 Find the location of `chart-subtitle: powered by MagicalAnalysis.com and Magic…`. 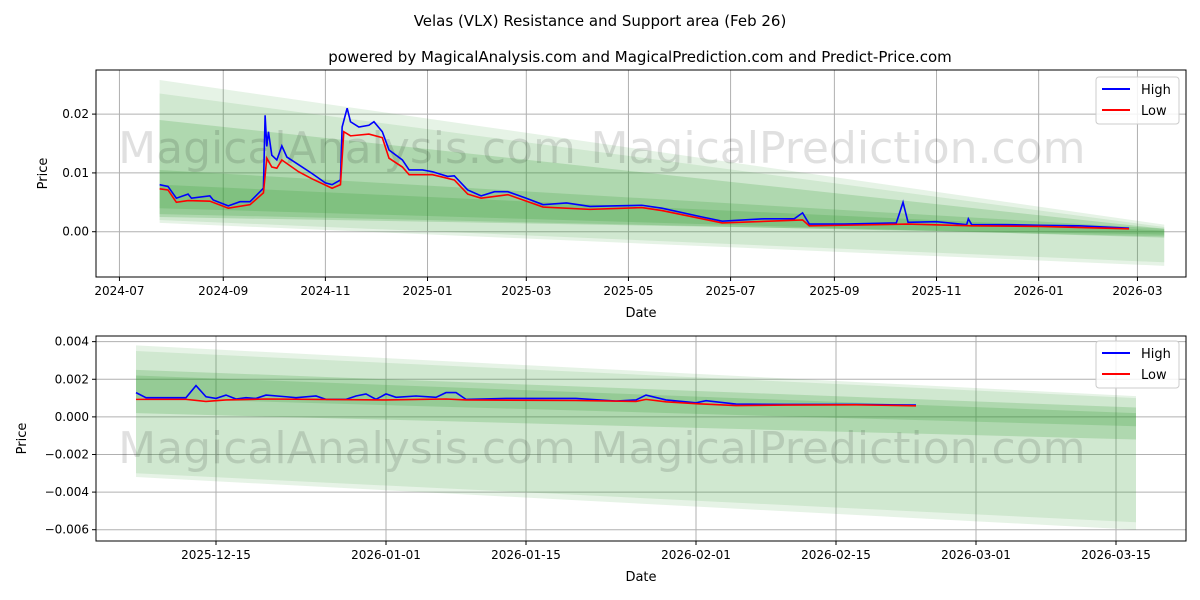

chart-subtitle: powered by MagicalAnalysis.com and Magic… is located at coordinates (640, 57).